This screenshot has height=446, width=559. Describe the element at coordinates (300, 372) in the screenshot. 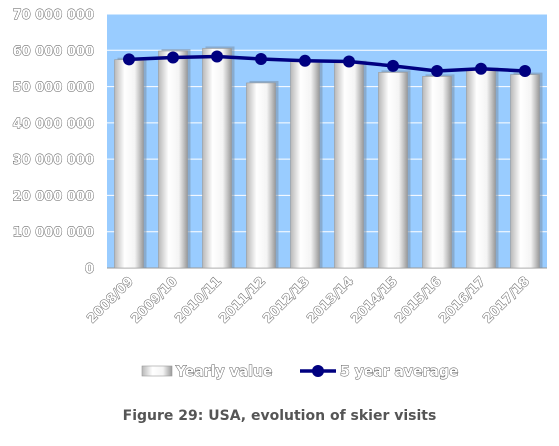

I see `legend: Yearly value 5 year average` at that location.